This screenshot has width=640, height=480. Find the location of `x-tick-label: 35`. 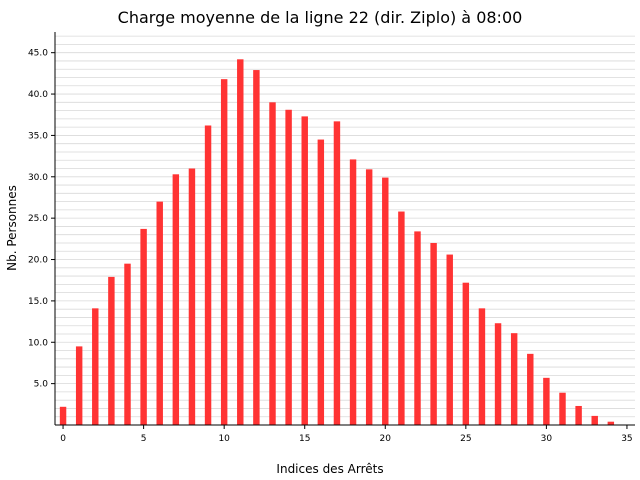

x-tick-label: 35 is located at coordinates (626, 439).